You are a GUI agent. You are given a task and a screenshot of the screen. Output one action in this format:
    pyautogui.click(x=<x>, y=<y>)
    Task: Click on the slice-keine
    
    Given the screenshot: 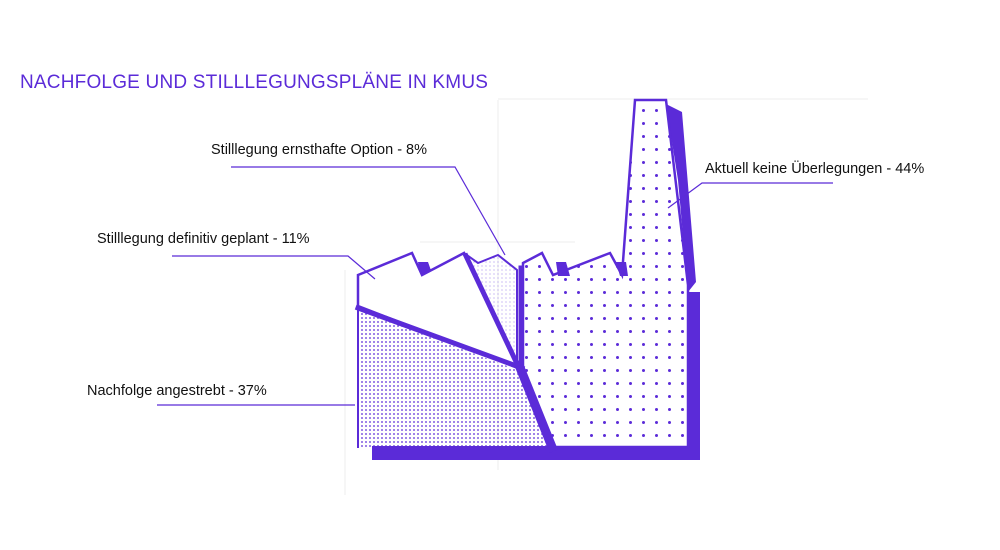 What is the action you would take?
    pyautogui.click(x=605, y=273)
    